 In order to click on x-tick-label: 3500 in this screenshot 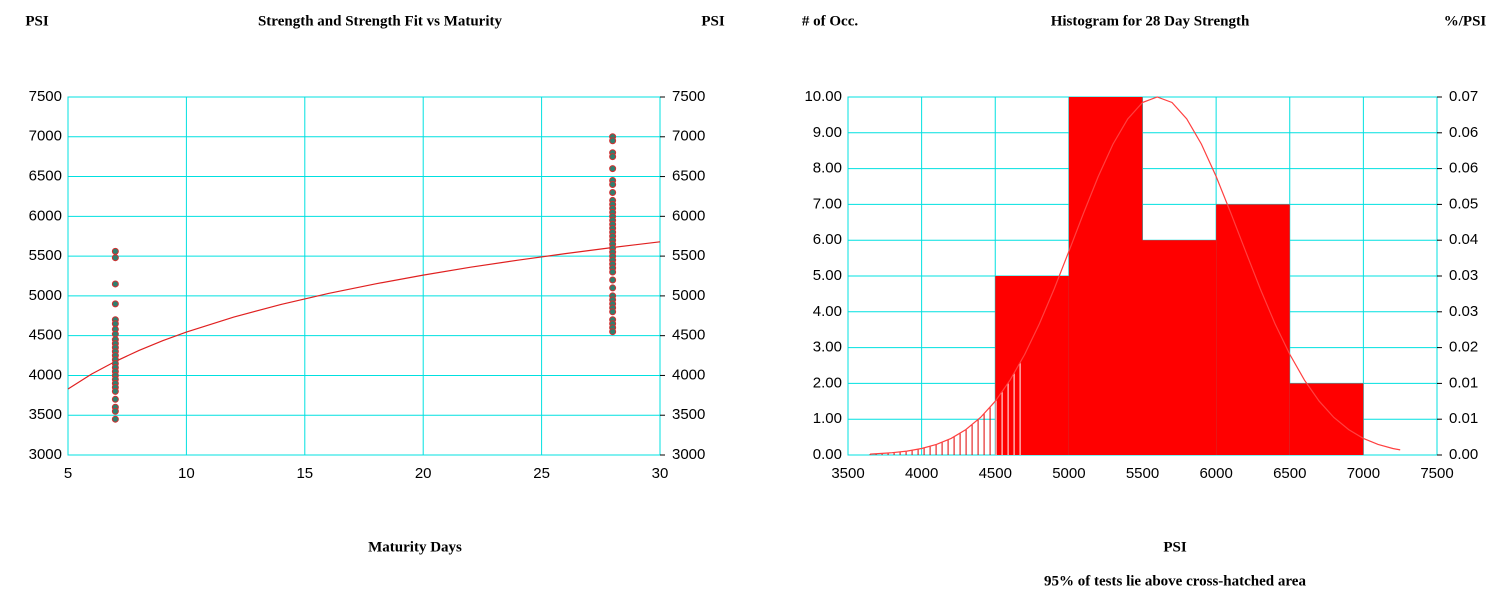, I will do `click(847, 473)`.